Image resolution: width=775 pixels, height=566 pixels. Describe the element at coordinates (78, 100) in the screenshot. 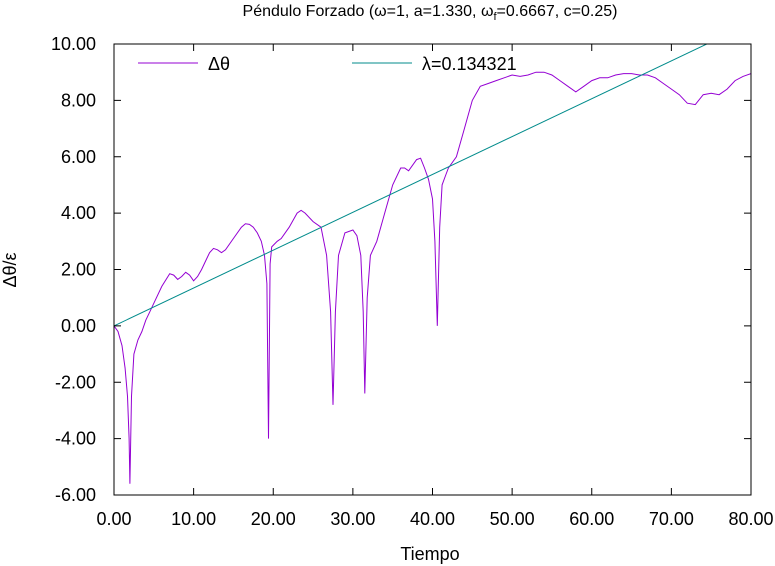

I see `y-tick-label: 8.00` at that location.